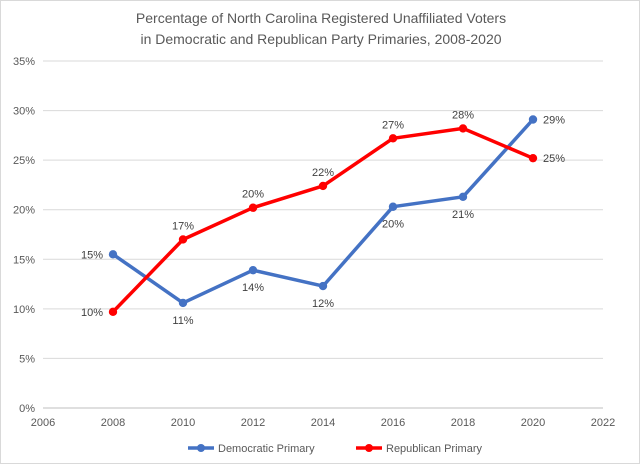  What do you see at coordinates (253, 423) in the screenshot?
I see `x-tick-label: 2012` at bounding box center [253, 423].